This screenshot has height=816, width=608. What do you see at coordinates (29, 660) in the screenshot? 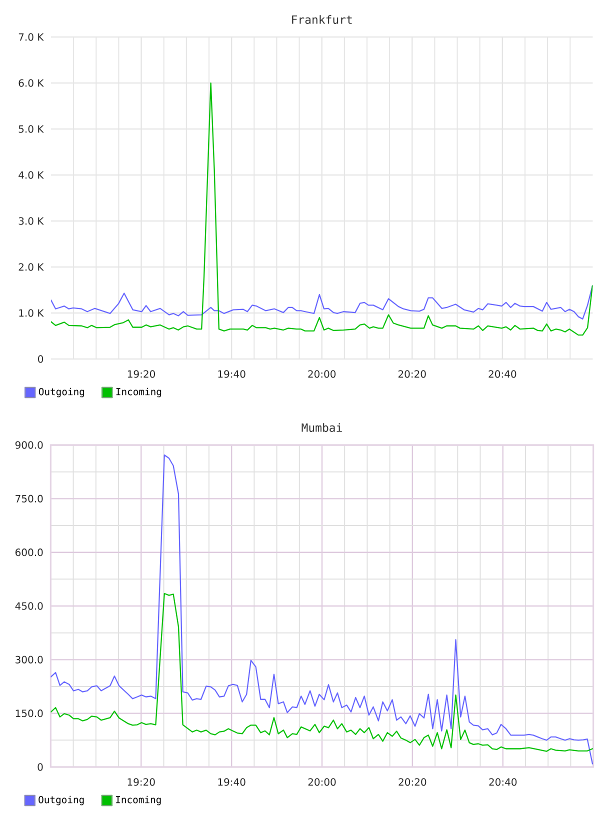
I see `y-tick-label: 300.0` at bounding box center [29, 660].